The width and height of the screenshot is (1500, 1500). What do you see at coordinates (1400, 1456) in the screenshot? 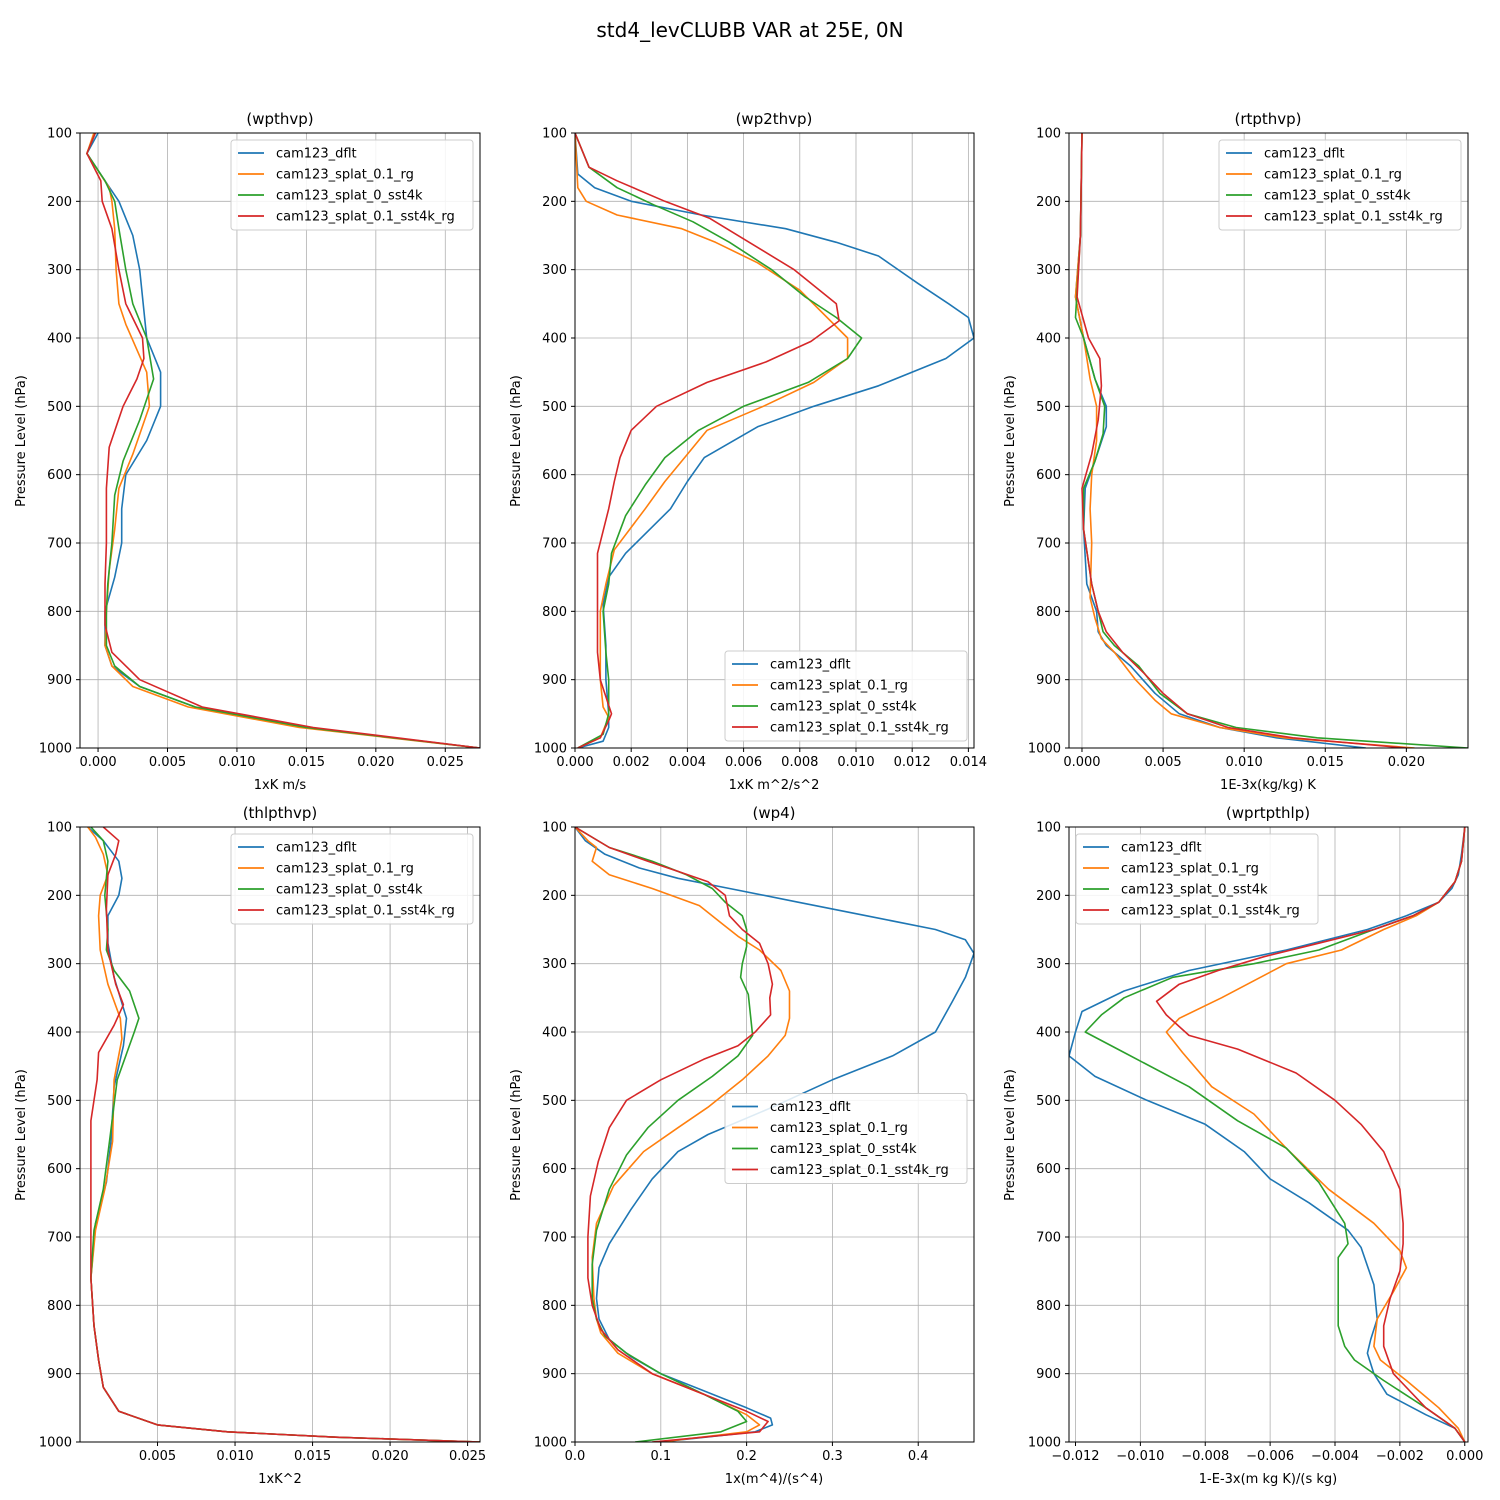
I see `x-tick-label: −0.002` at bounding box center [1400, 1456].